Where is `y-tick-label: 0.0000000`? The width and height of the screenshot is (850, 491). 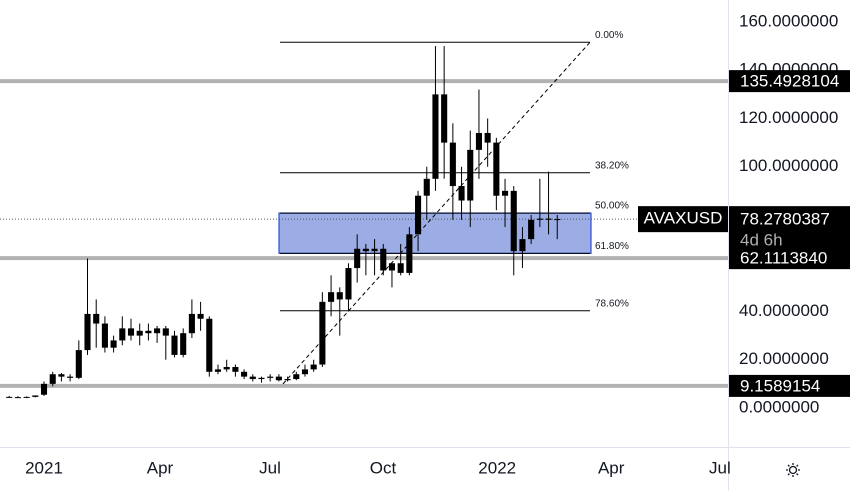
y-tick-label: 0.0000000 is located at coordinates (779, 406).